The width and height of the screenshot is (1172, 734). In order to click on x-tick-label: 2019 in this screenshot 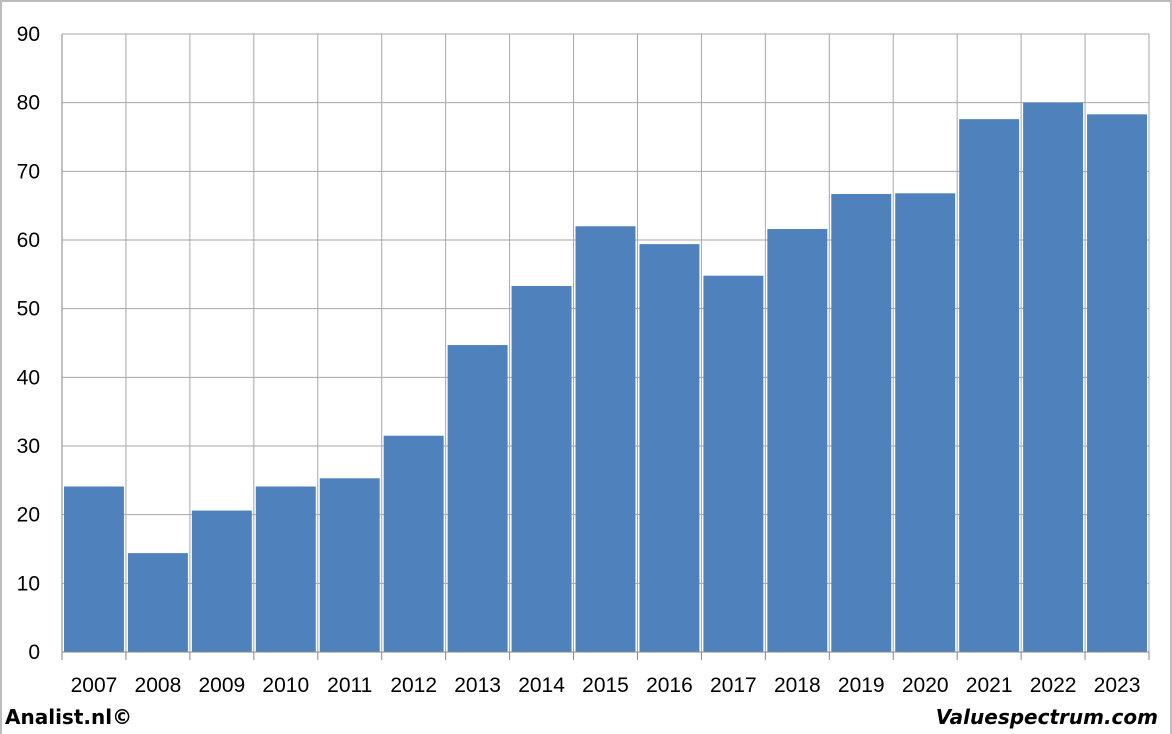, I will do `click(861, 685)`.